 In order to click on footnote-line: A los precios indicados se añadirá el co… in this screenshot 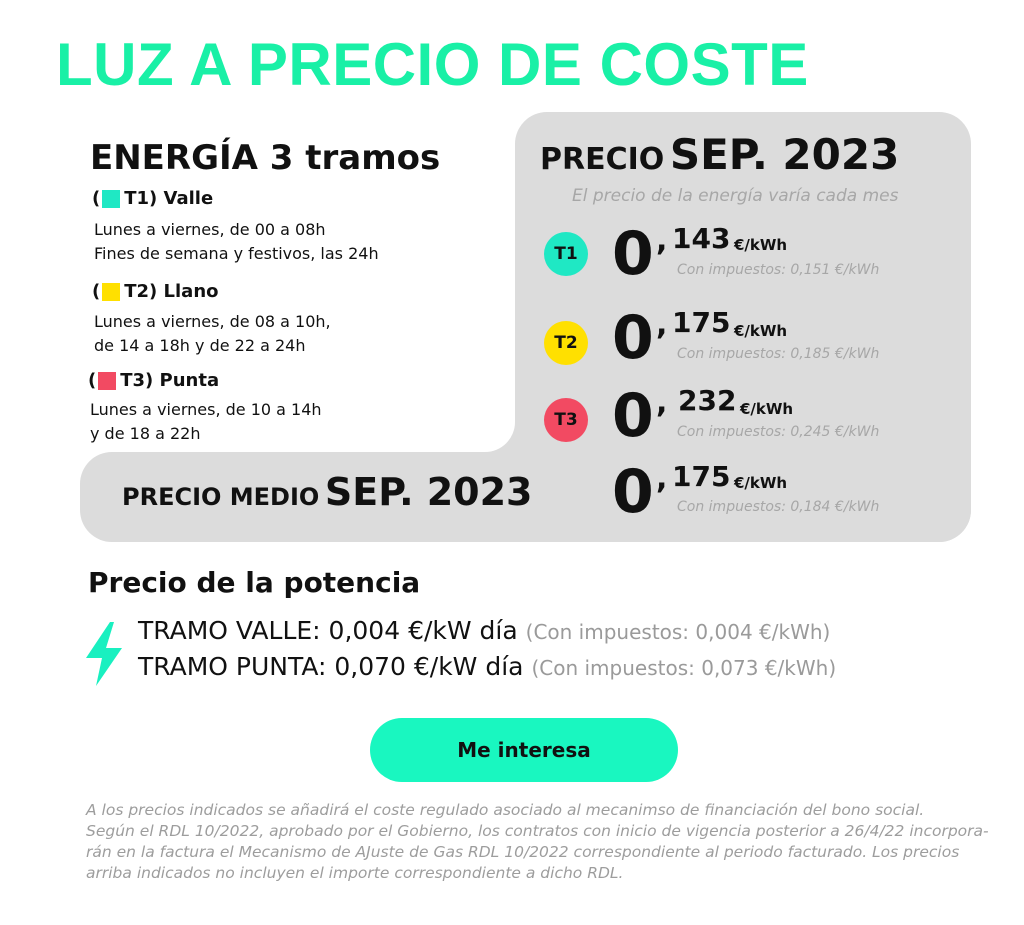, I will do `click(505, 810)`.